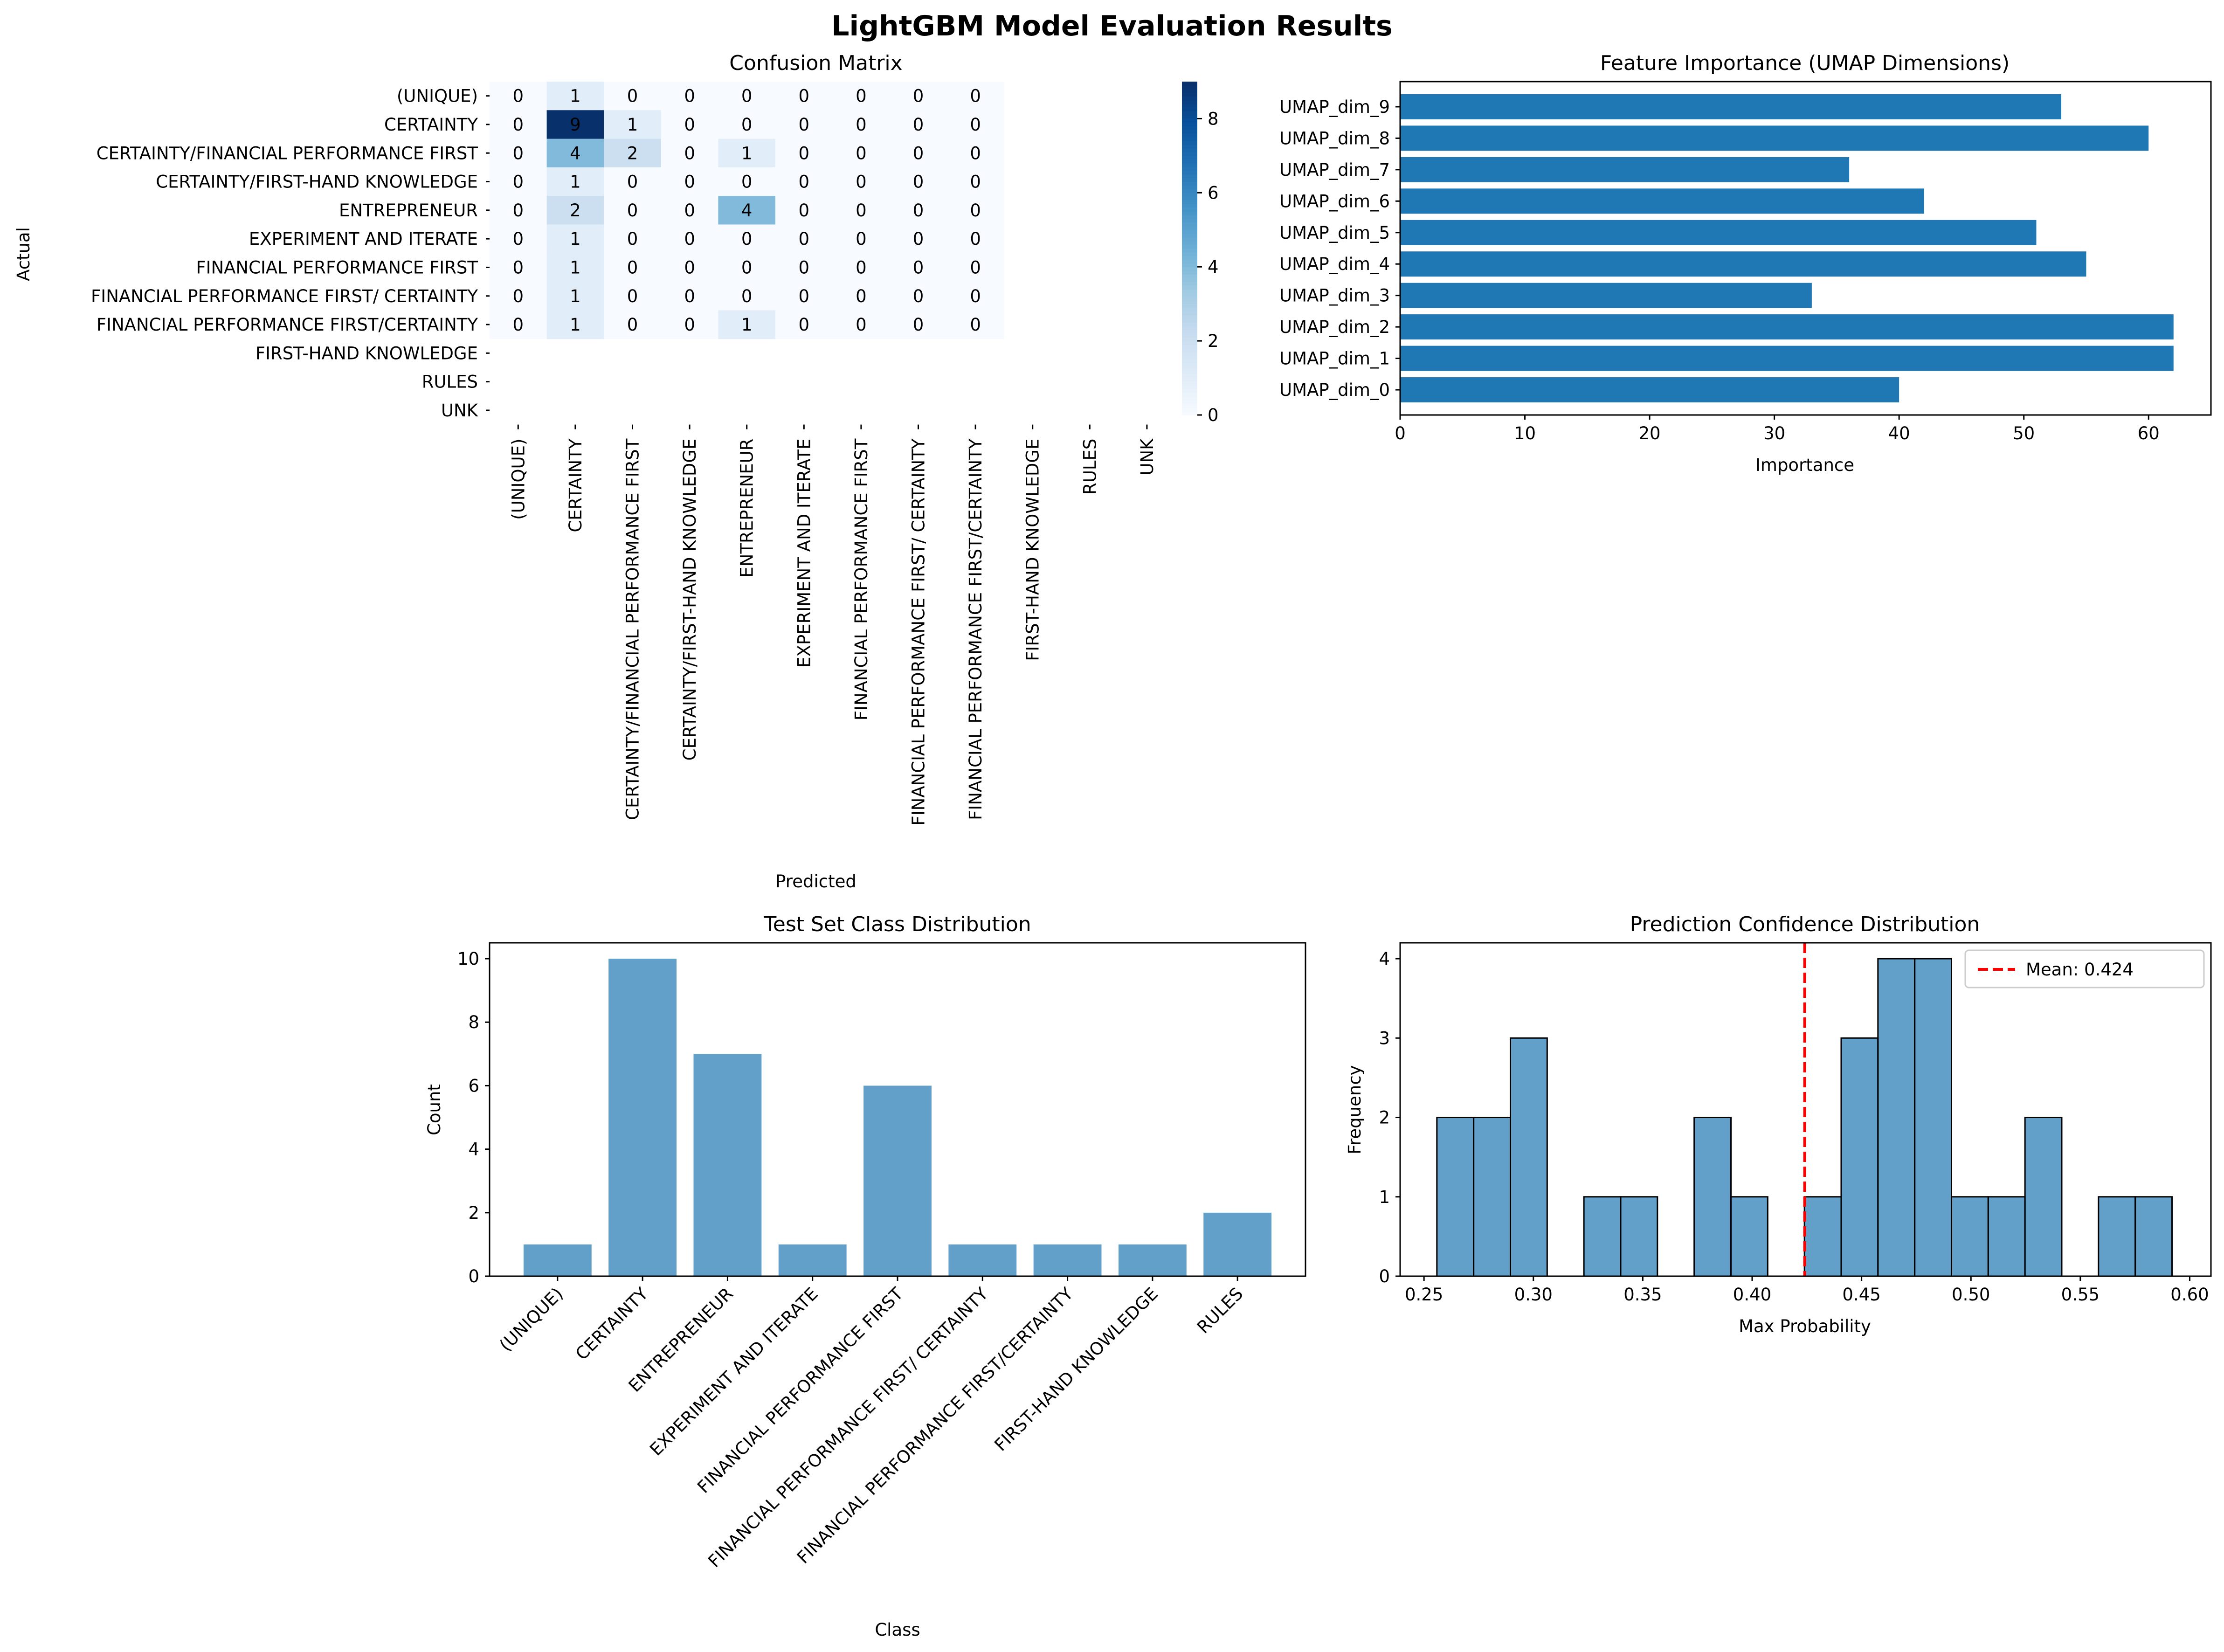 The height and width of the screenshot is (1652, 2224). I want to click on cm-cell-value: 9, so click(575, 125).